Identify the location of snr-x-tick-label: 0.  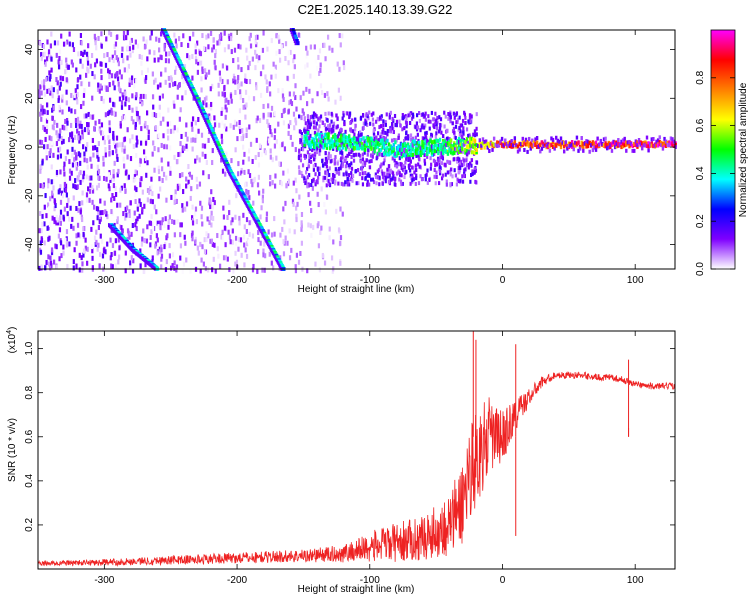
(503, 580).